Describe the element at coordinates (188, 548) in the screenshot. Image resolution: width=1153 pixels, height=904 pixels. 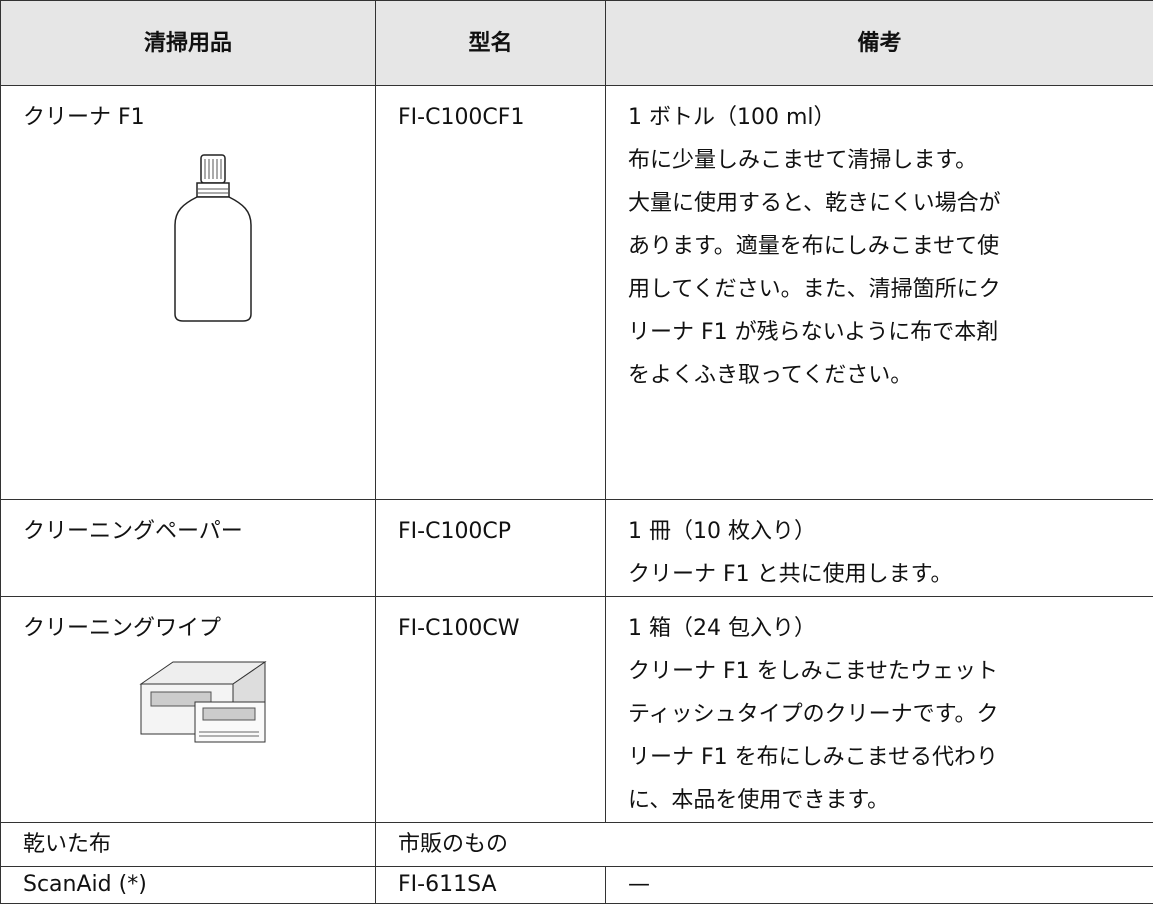
I see `item-cell: クリーニングペーパー` at that location.